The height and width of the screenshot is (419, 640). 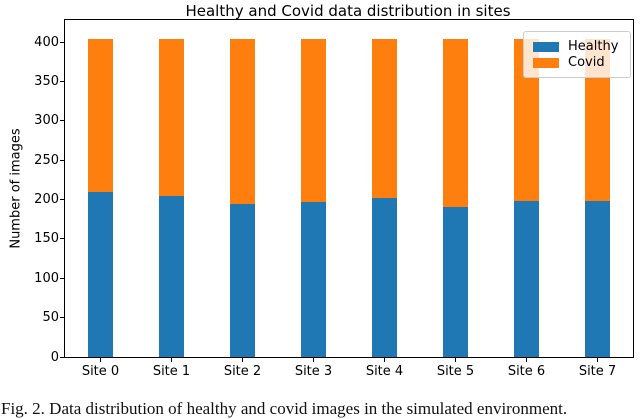 I want to click on x-tick-label-5: Site 5, so click(x=455, y=371).